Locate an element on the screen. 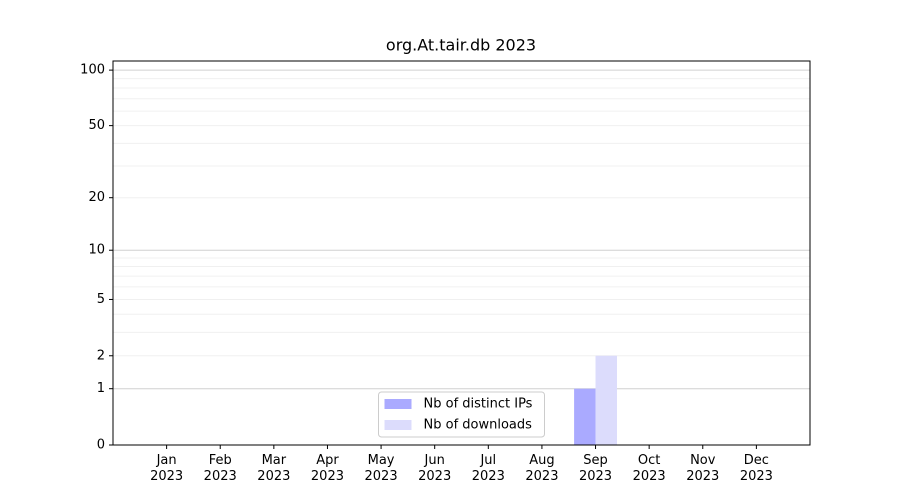 This screenshot has width=900, height=500. y-tick-label: 20 is located at coordinates (96, 197).